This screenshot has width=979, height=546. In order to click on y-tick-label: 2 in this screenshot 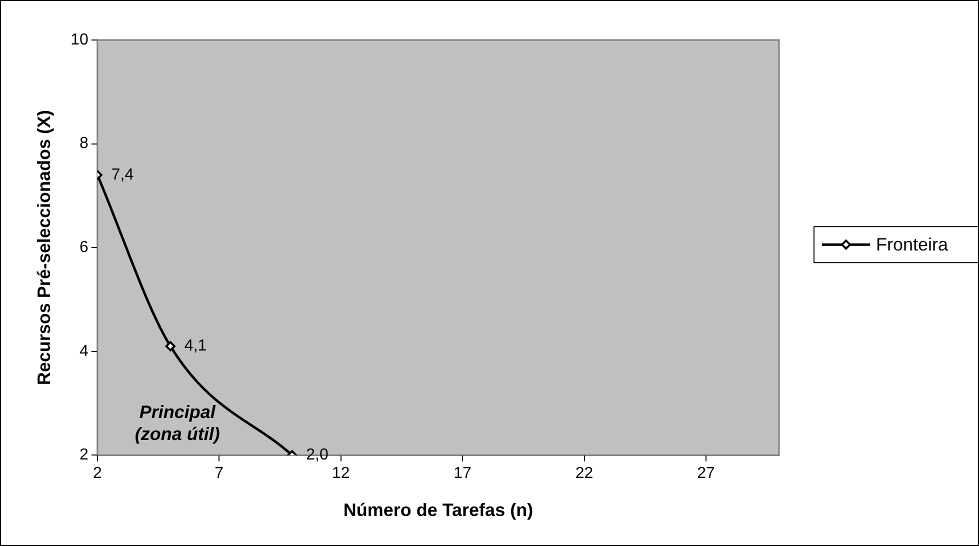, I will do `click(83, 455)`.